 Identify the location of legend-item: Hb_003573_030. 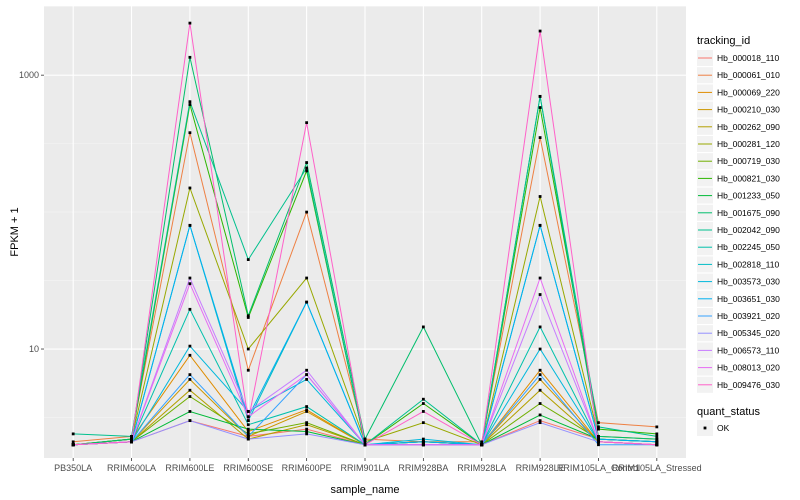
(738, 281).